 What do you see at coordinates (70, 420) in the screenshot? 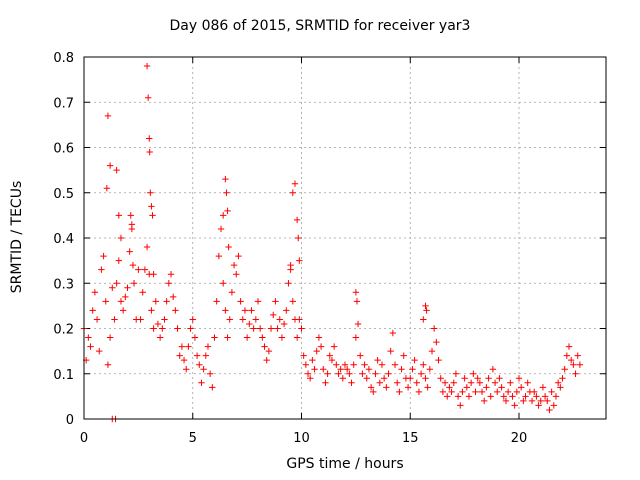
I see `y-tick-label: 0` at bounding box center [70, 420].